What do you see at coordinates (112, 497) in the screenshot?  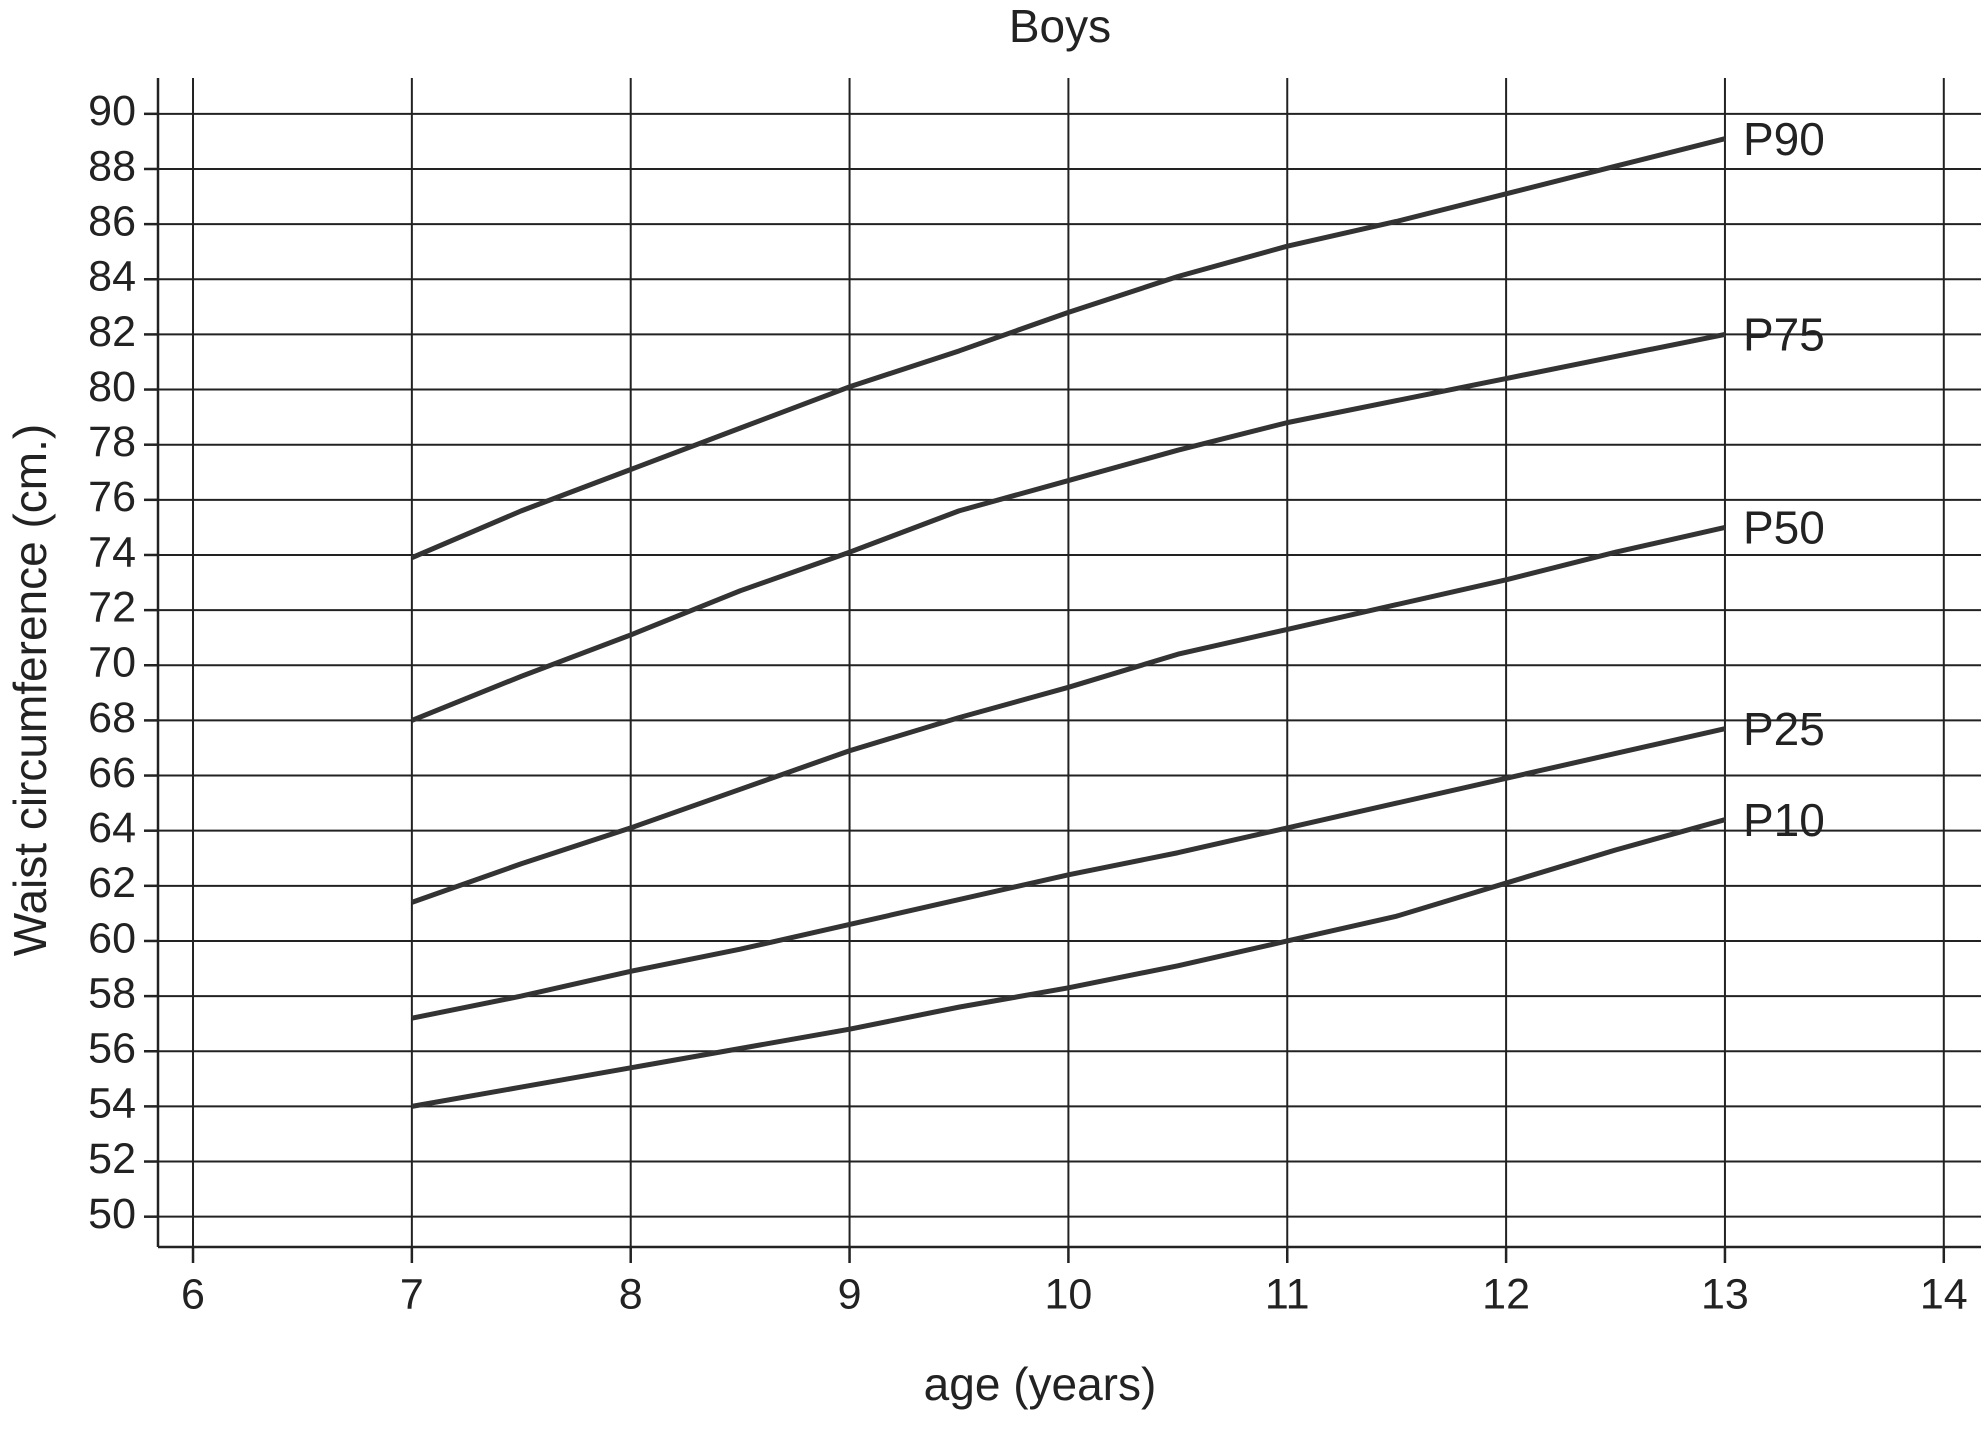 I see `y-tick-label: 76` at bounding box center [112, 497].